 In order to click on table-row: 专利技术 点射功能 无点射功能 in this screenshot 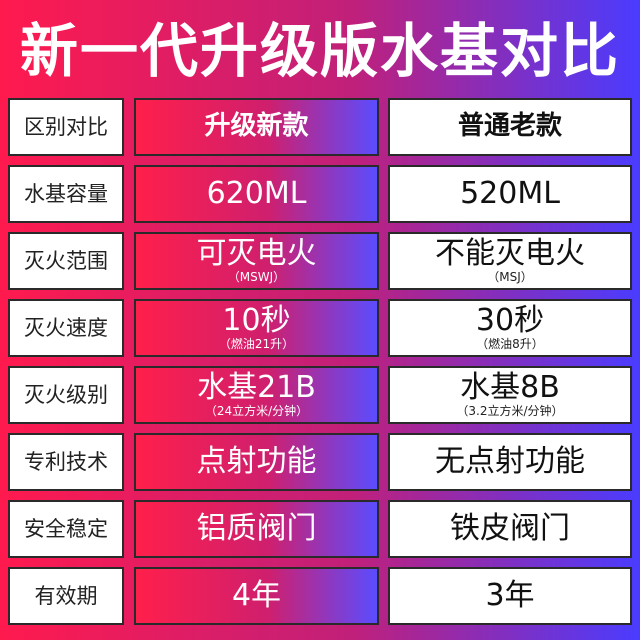, I will do `click(320, 463)`.